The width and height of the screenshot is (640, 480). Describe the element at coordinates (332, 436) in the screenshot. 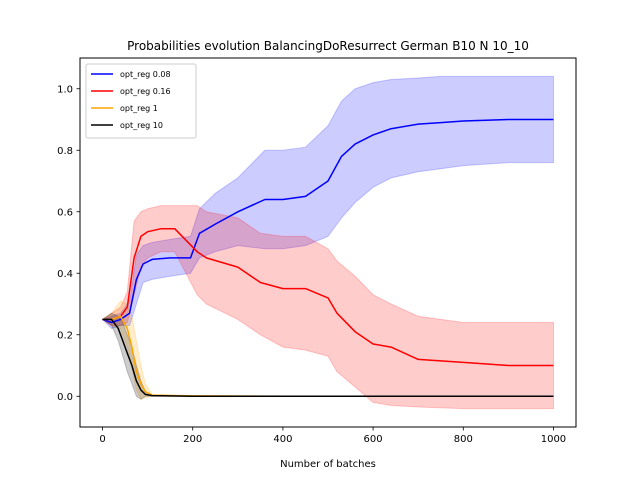

I see `x-axis: 0 200 400 600 800 1000` at that location.